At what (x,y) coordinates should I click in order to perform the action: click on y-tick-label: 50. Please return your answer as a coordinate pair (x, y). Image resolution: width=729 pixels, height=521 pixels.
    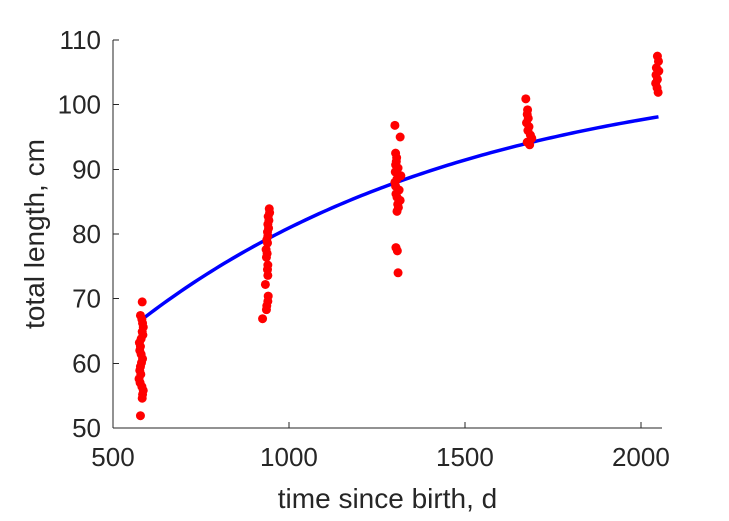
    Looking at the image, I should click on (86, 428).